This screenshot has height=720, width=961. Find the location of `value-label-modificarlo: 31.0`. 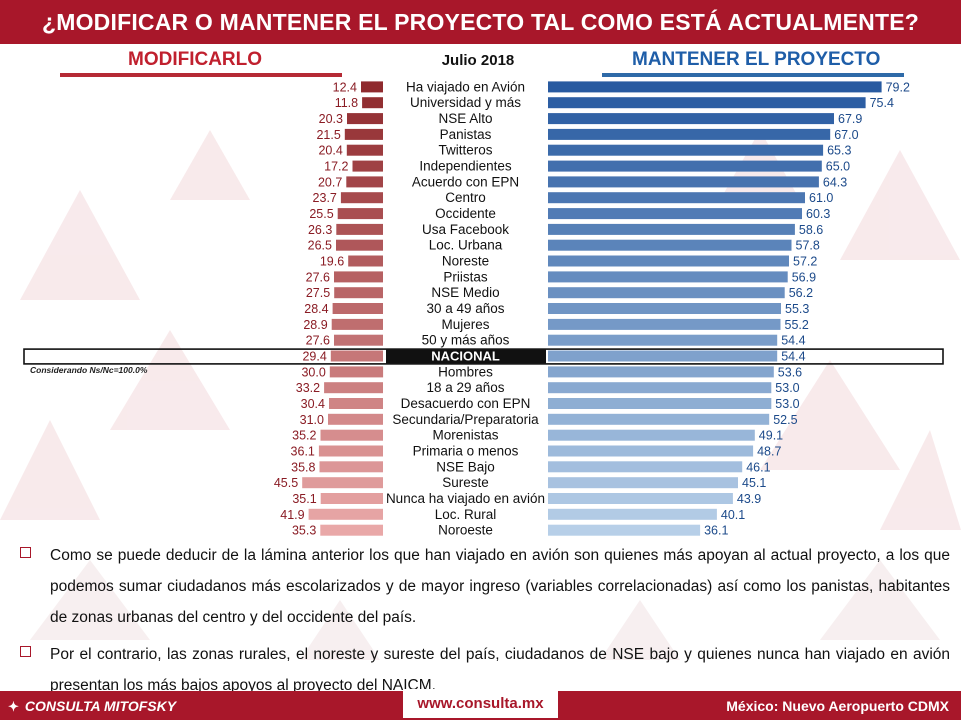

value-label-modificarlo: 31.0 is located at coordinates (312, 420).